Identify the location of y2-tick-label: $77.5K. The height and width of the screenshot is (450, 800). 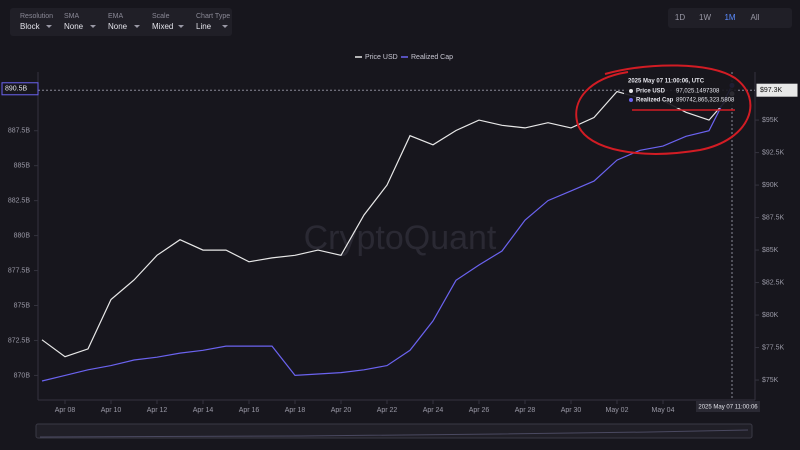
(773, 347).